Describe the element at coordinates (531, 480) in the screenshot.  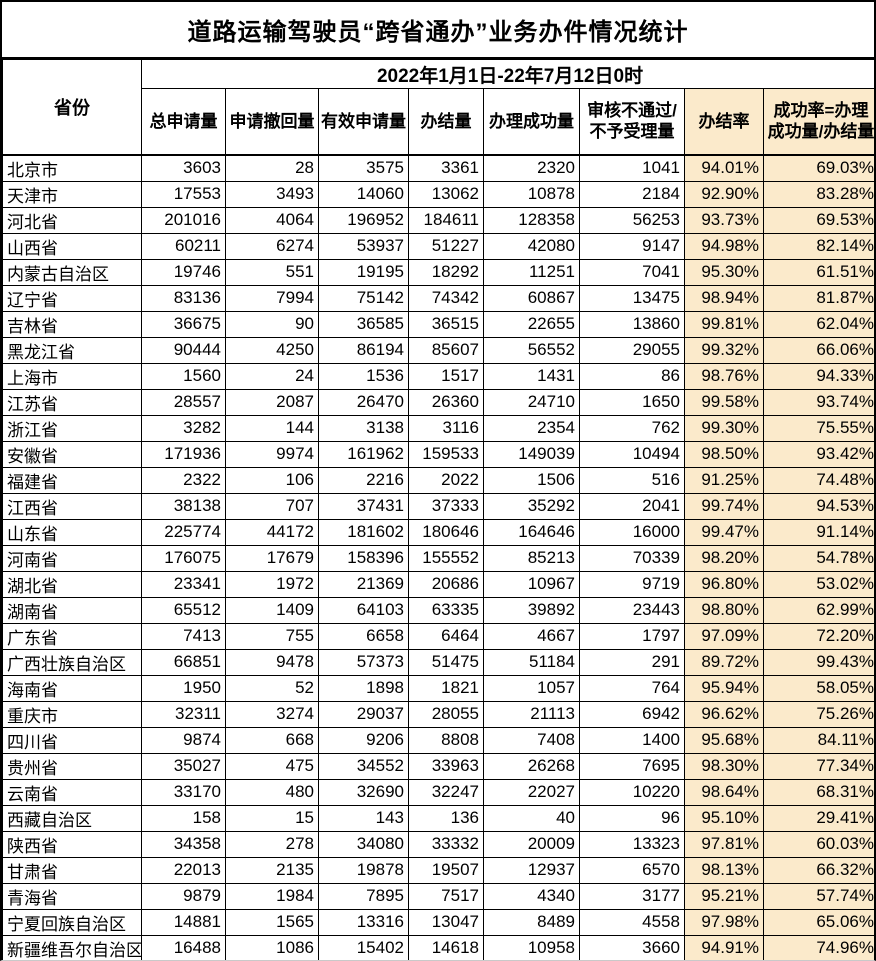
I see `value-cell: 1506` at that location.